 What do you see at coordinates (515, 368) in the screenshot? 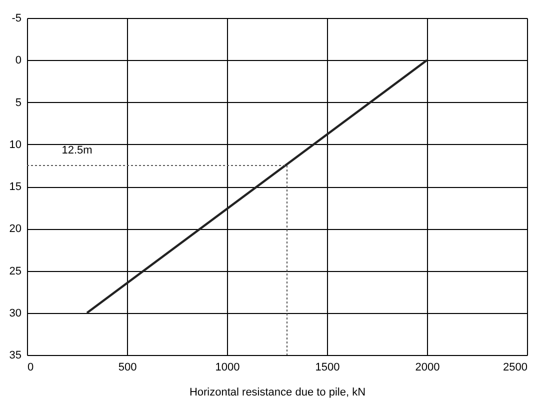
I see `x-tick-label: 2500` at bounding box center [515, 368].